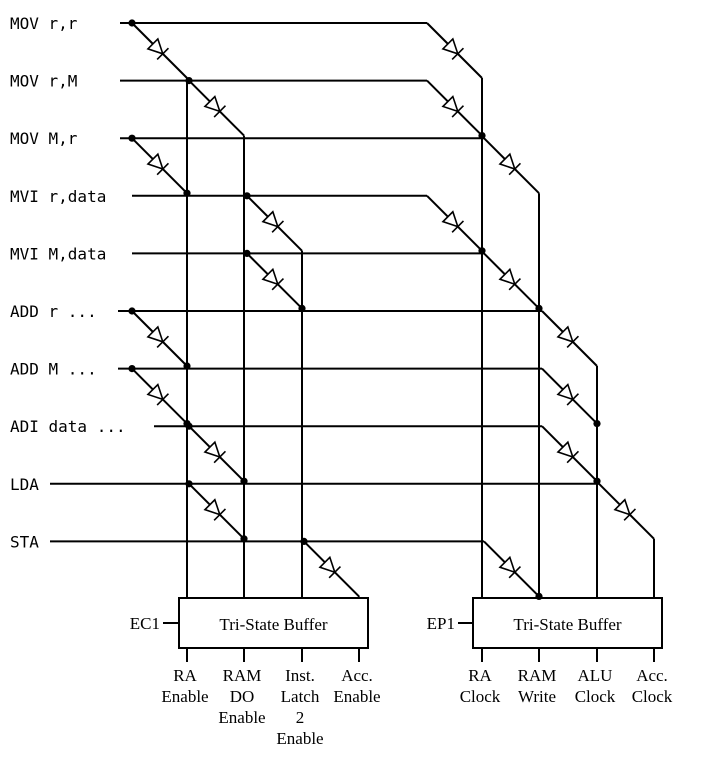 This screenshot has height=763, width=716. What do you see at coordinates (300, 675) in the screenshot?
I see `output-label-line: Inst.` at bounding box center [300, 675].